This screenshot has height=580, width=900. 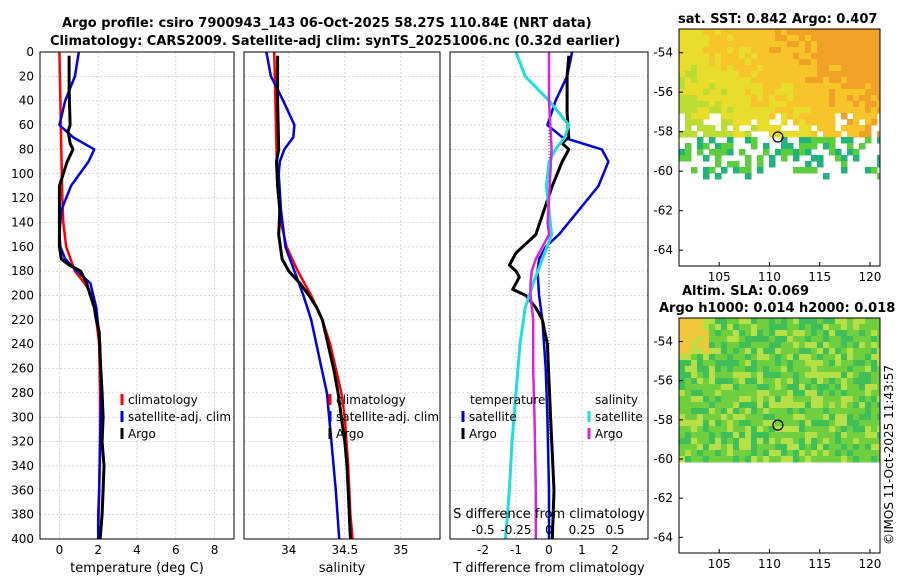 What do you see at coordinates (869, 277) in the screenshot?
I see `map-x-tick-label: 120` at bounding box center [869, 277].